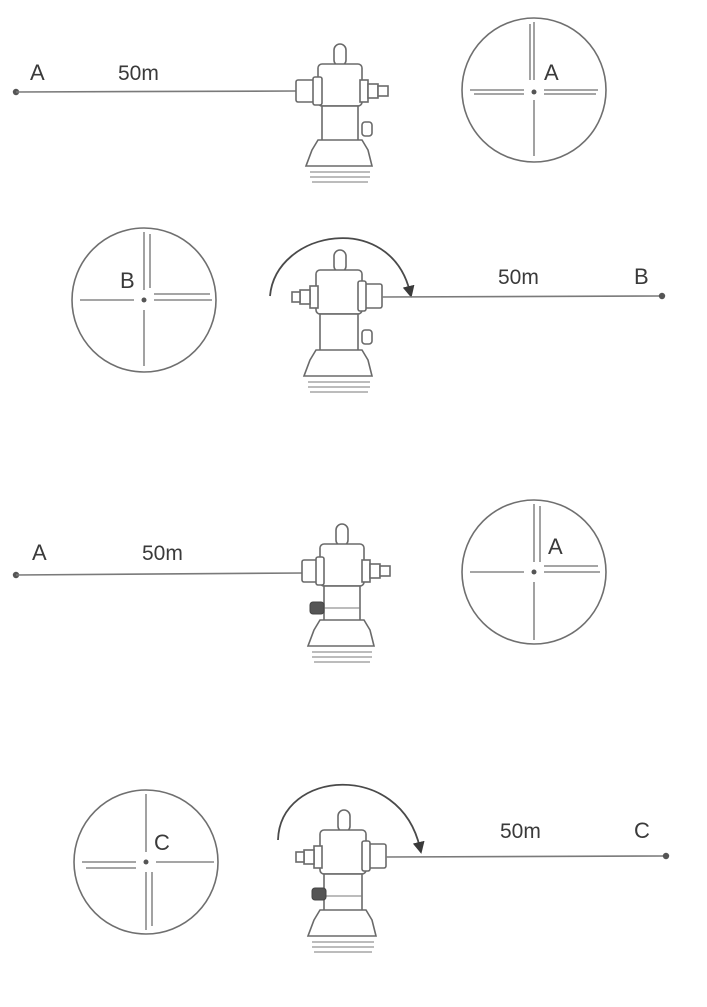 This screenshot has width=707, height=1007. What do you see at coordinates (16, 575) in the screenshot?
I see `target-point-a` at bounding box center [16, 575].